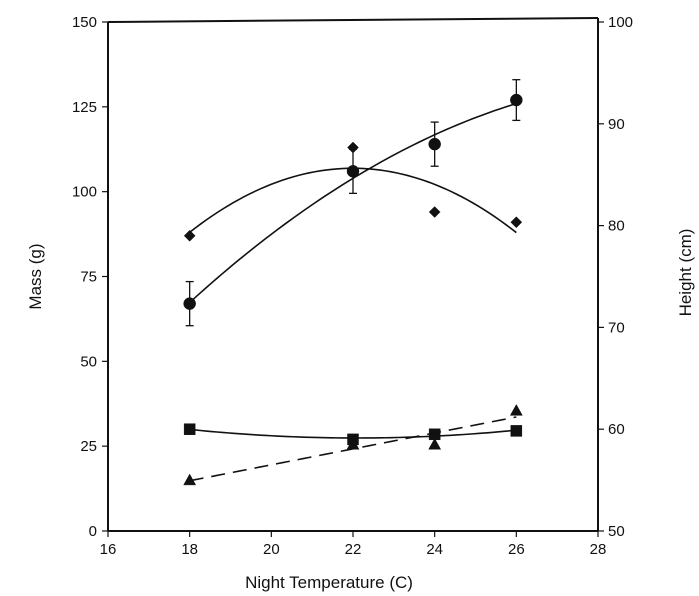 This screenshot has height=596, width=699. I want to click on y-tick-label: 150, so click(84, 22).